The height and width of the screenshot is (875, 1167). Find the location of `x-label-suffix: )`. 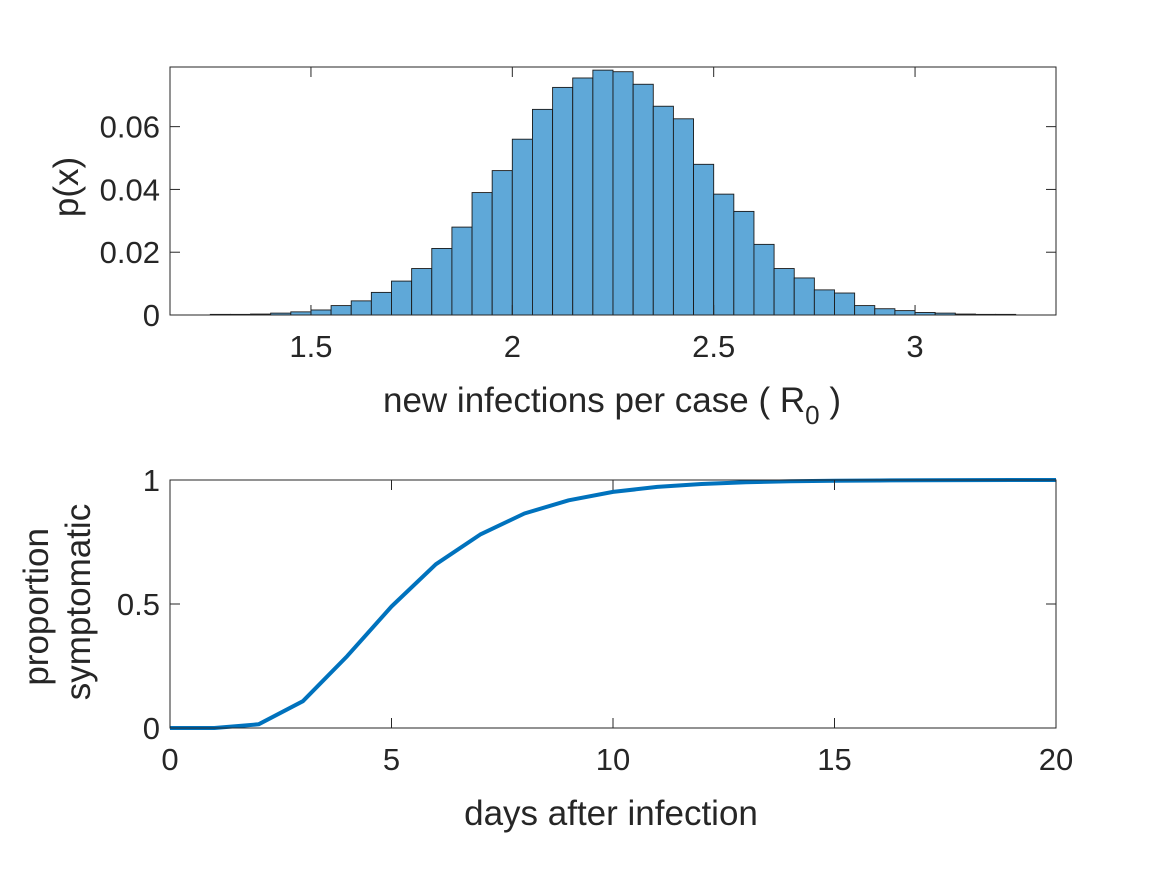

x-label-suffix: ) is located at coordinates (835, 400).